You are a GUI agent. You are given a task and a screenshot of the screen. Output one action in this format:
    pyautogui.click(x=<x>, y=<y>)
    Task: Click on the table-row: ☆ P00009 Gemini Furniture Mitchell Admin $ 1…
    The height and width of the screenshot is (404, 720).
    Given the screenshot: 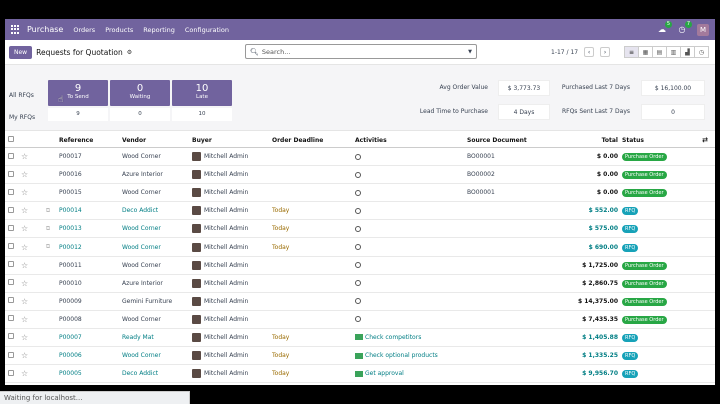 What is the action you would take?
    pyautogui.click(x=360, y=302)
    